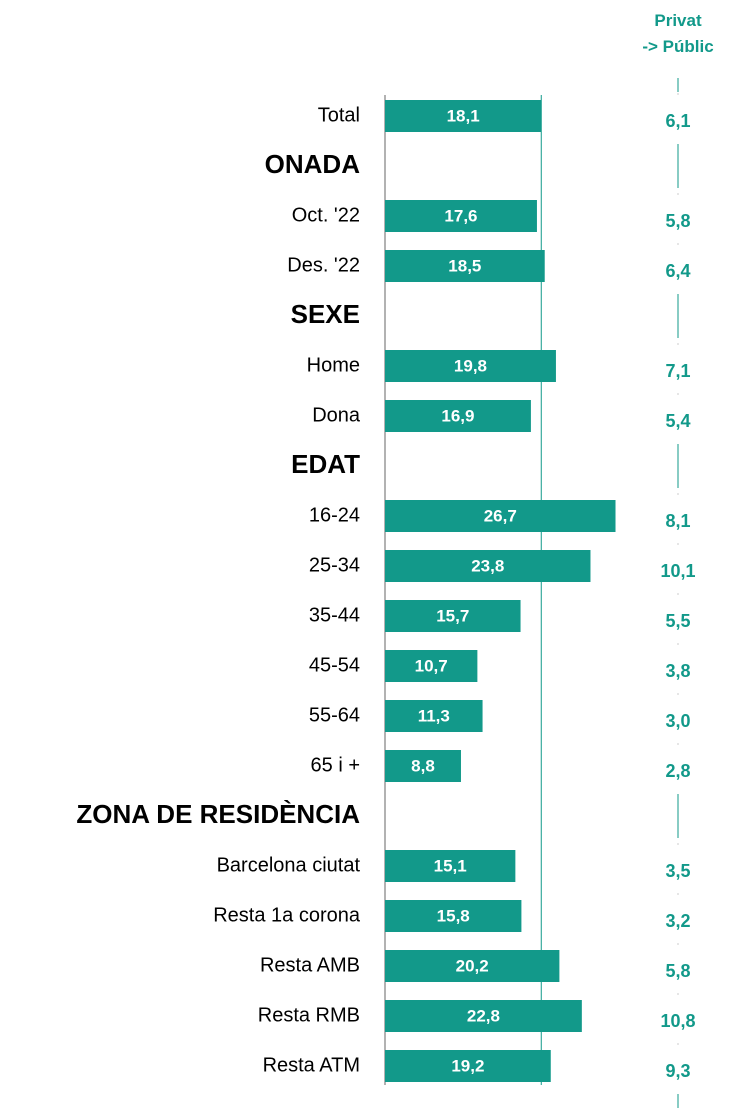 The image size is (731, 1112). Describe the element at coordinates (677, 271) in the screenshot. I see `column-value: 6,4` at that location.